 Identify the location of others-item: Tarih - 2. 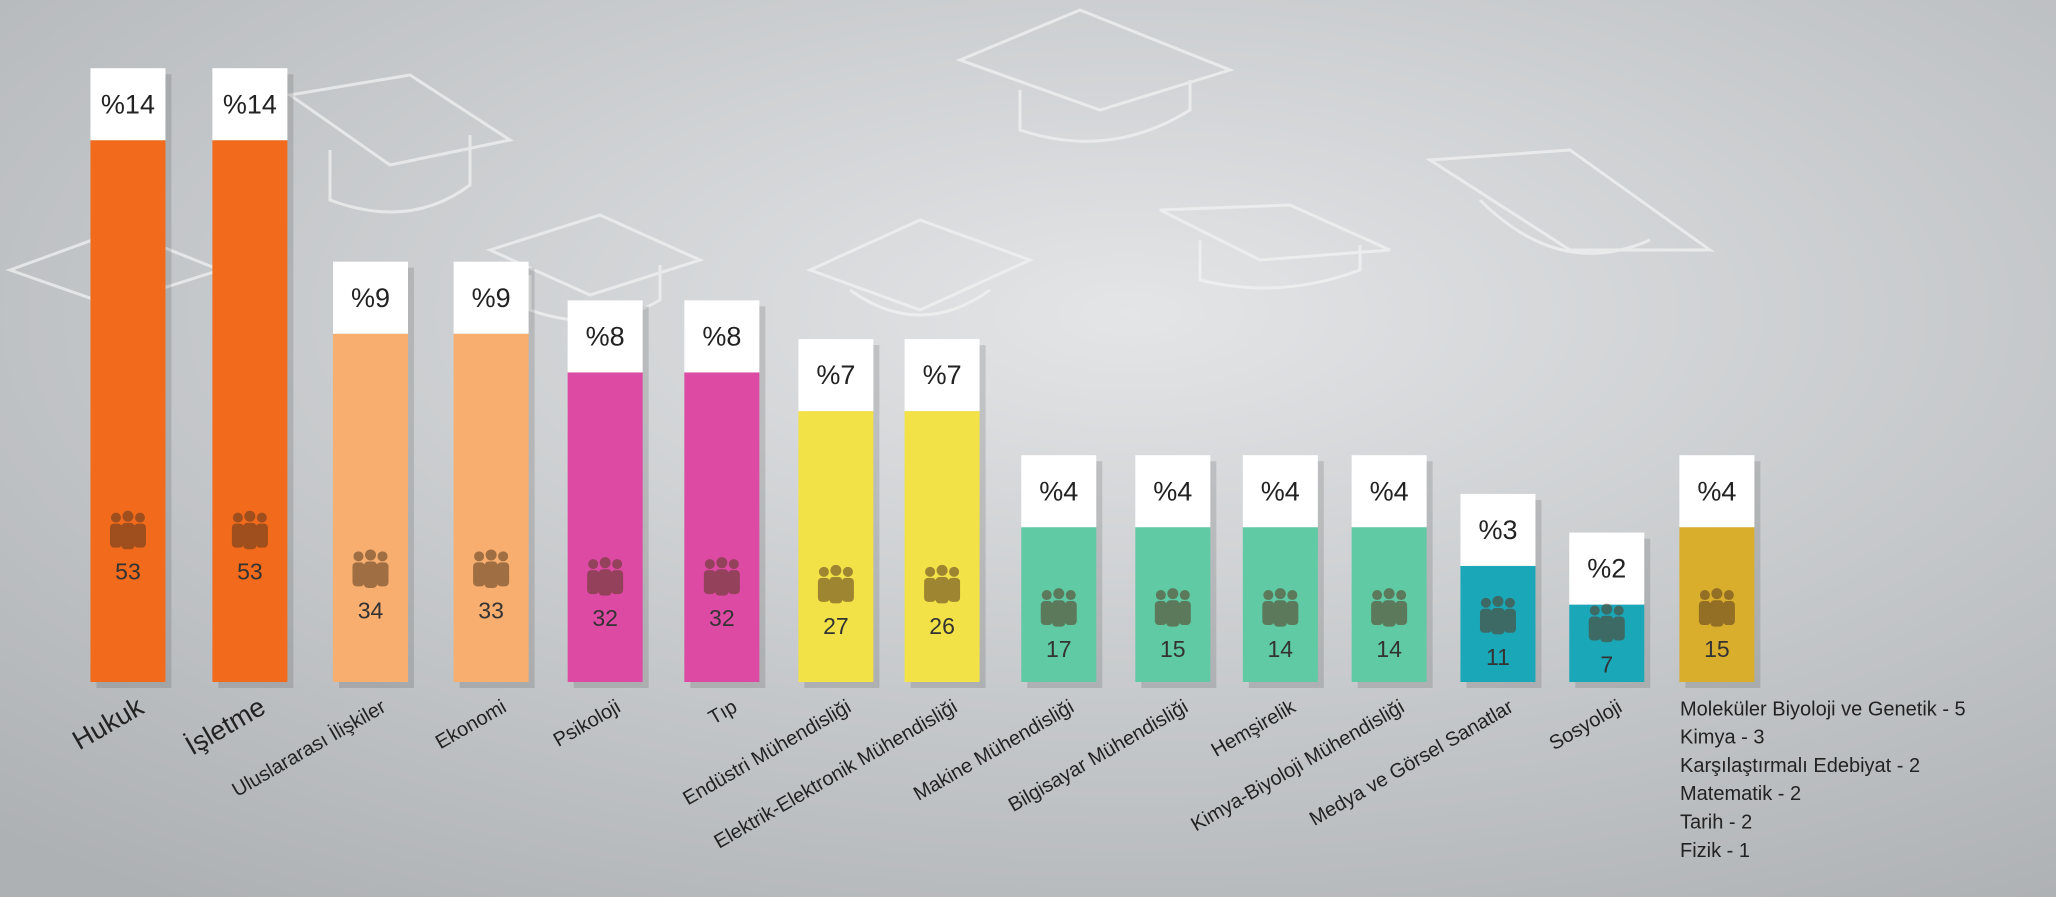
(1716, 822).